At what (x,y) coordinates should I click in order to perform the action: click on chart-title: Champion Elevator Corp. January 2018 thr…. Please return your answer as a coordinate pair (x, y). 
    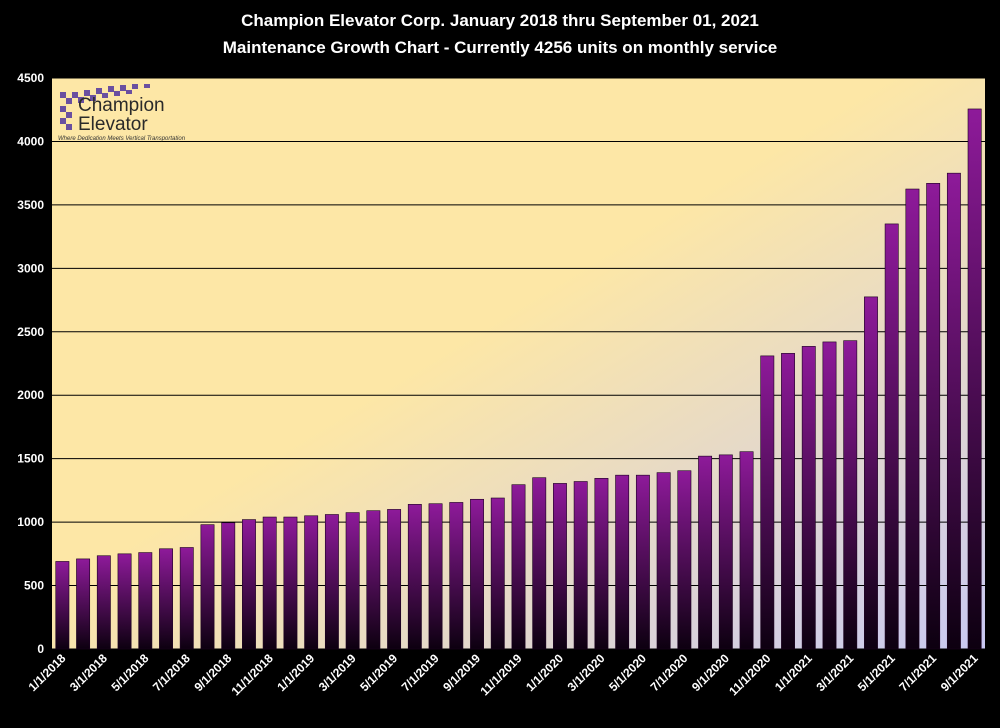
    Looking at the image, I should click on (500, 20).